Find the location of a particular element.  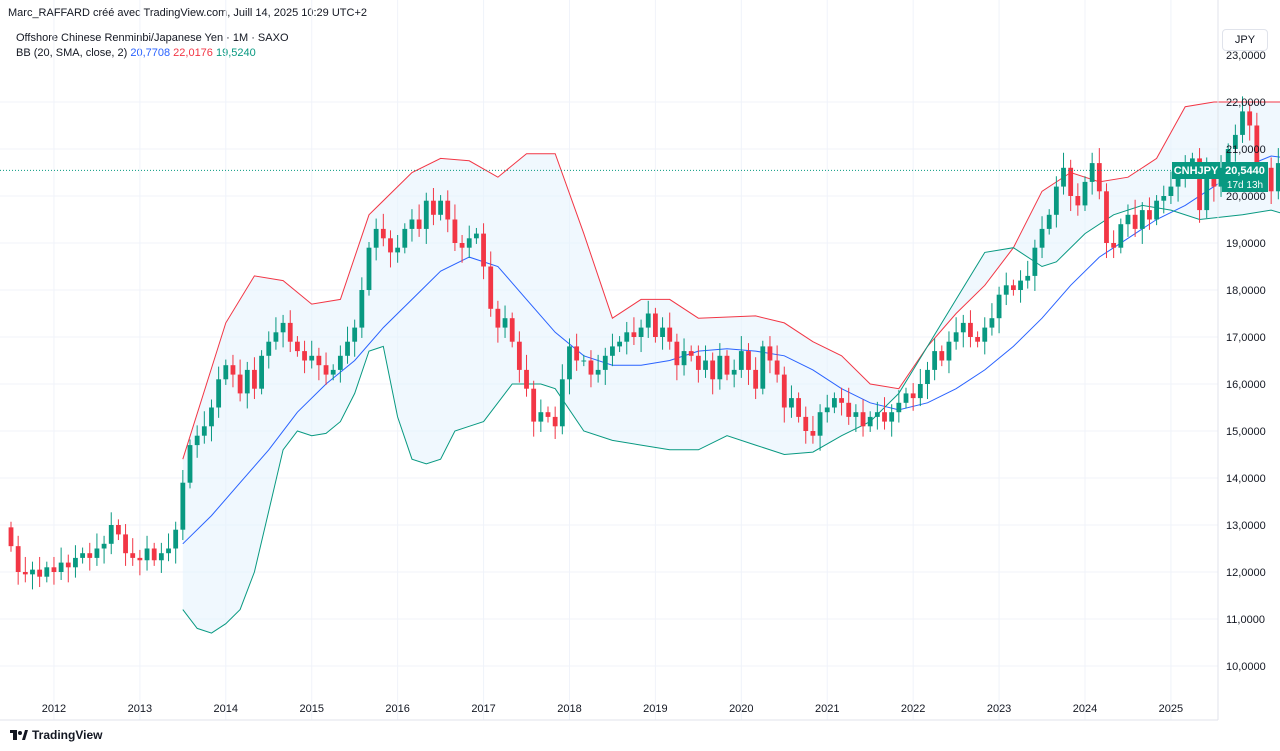

time-tick-label: 2022 is located at coordinates (913, 709).